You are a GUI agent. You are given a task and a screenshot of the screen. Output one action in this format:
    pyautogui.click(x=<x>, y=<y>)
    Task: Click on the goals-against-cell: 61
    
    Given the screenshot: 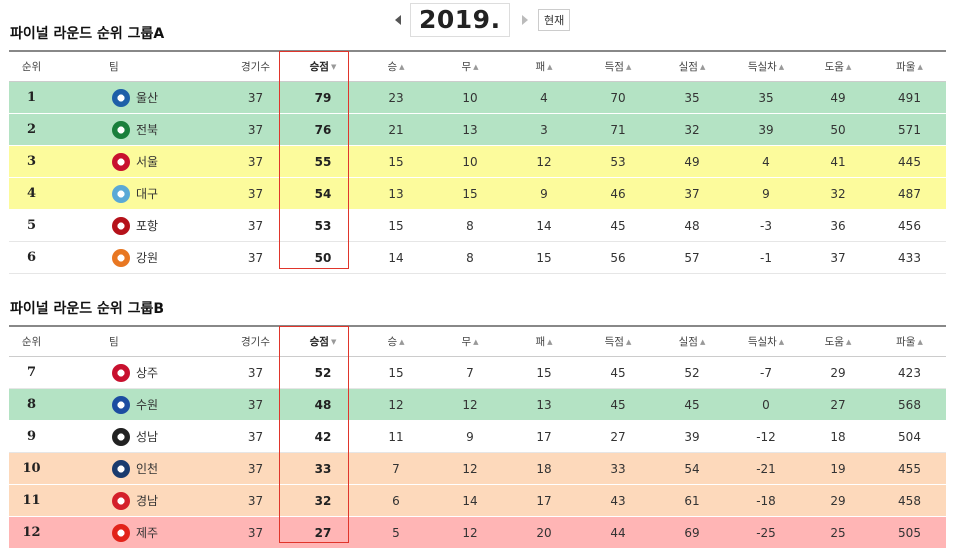 What is the action you would take?
    pyautogui.click(x=692, y=500)
    